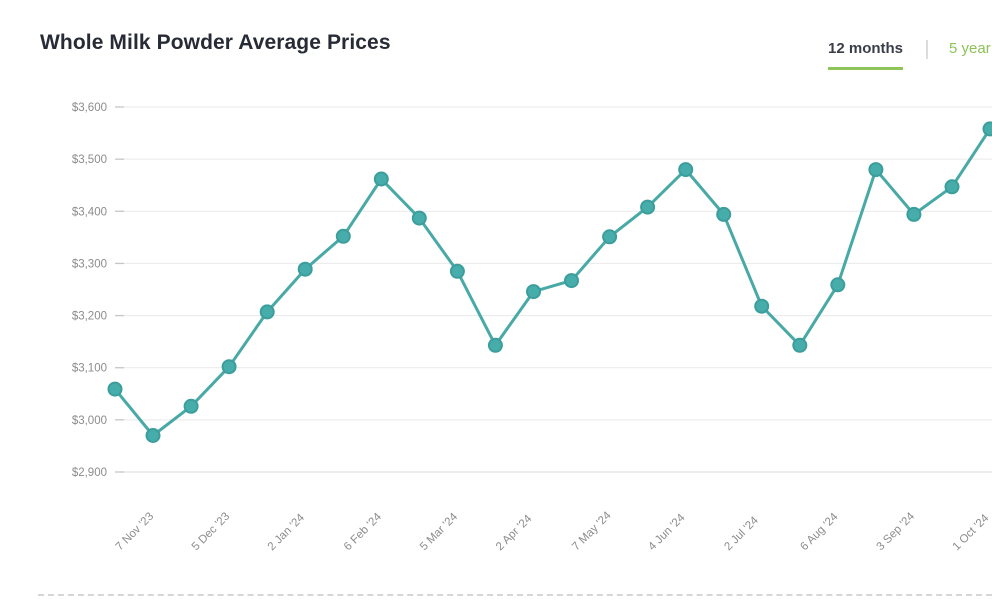 The height and width of the screenshot is (606, 992). I want to click on y-axis-label: $3,000, so click(89, 421).